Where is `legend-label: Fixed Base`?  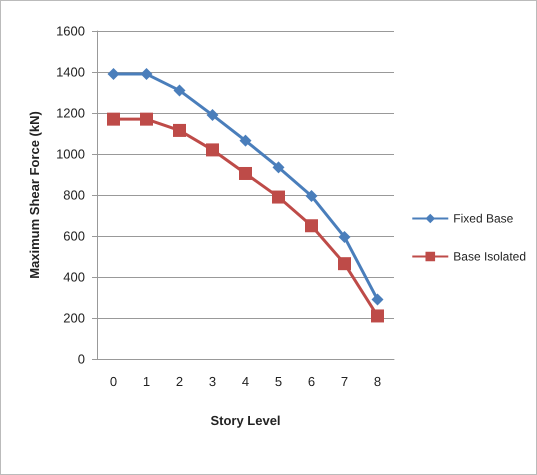
legend-label: Fixed Base is located at coordinates (483, 219).